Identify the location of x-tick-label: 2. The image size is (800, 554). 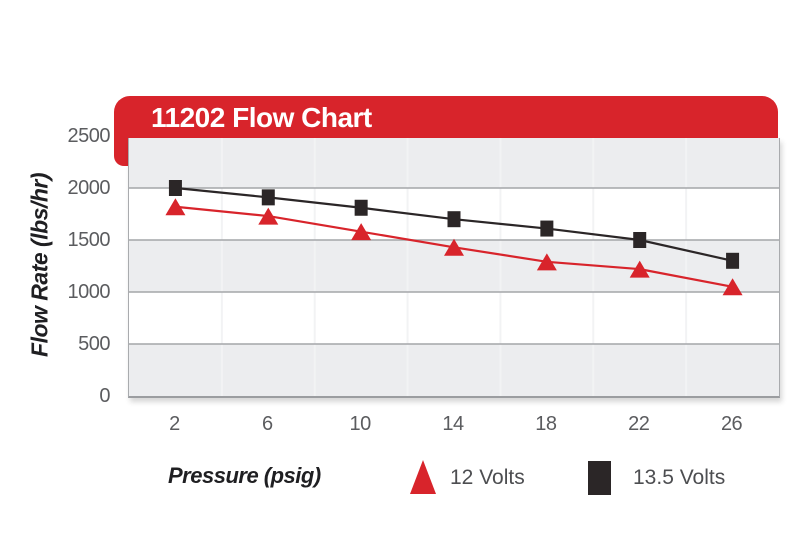
(174, 424).